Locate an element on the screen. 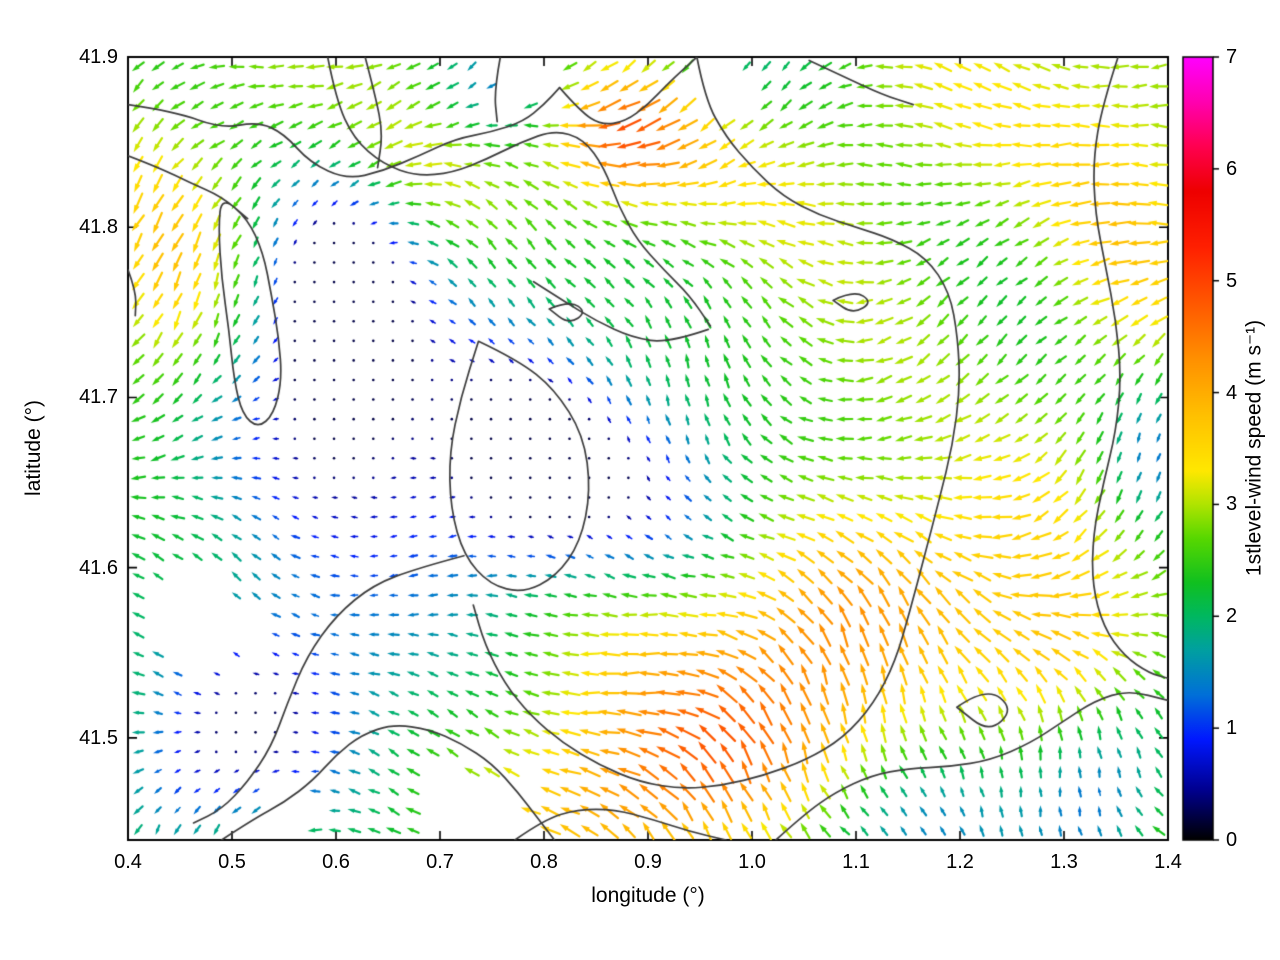 This screenshot has width=1280, height=960. x-tick-label: 0.5 is located at coordinates (232, 862).